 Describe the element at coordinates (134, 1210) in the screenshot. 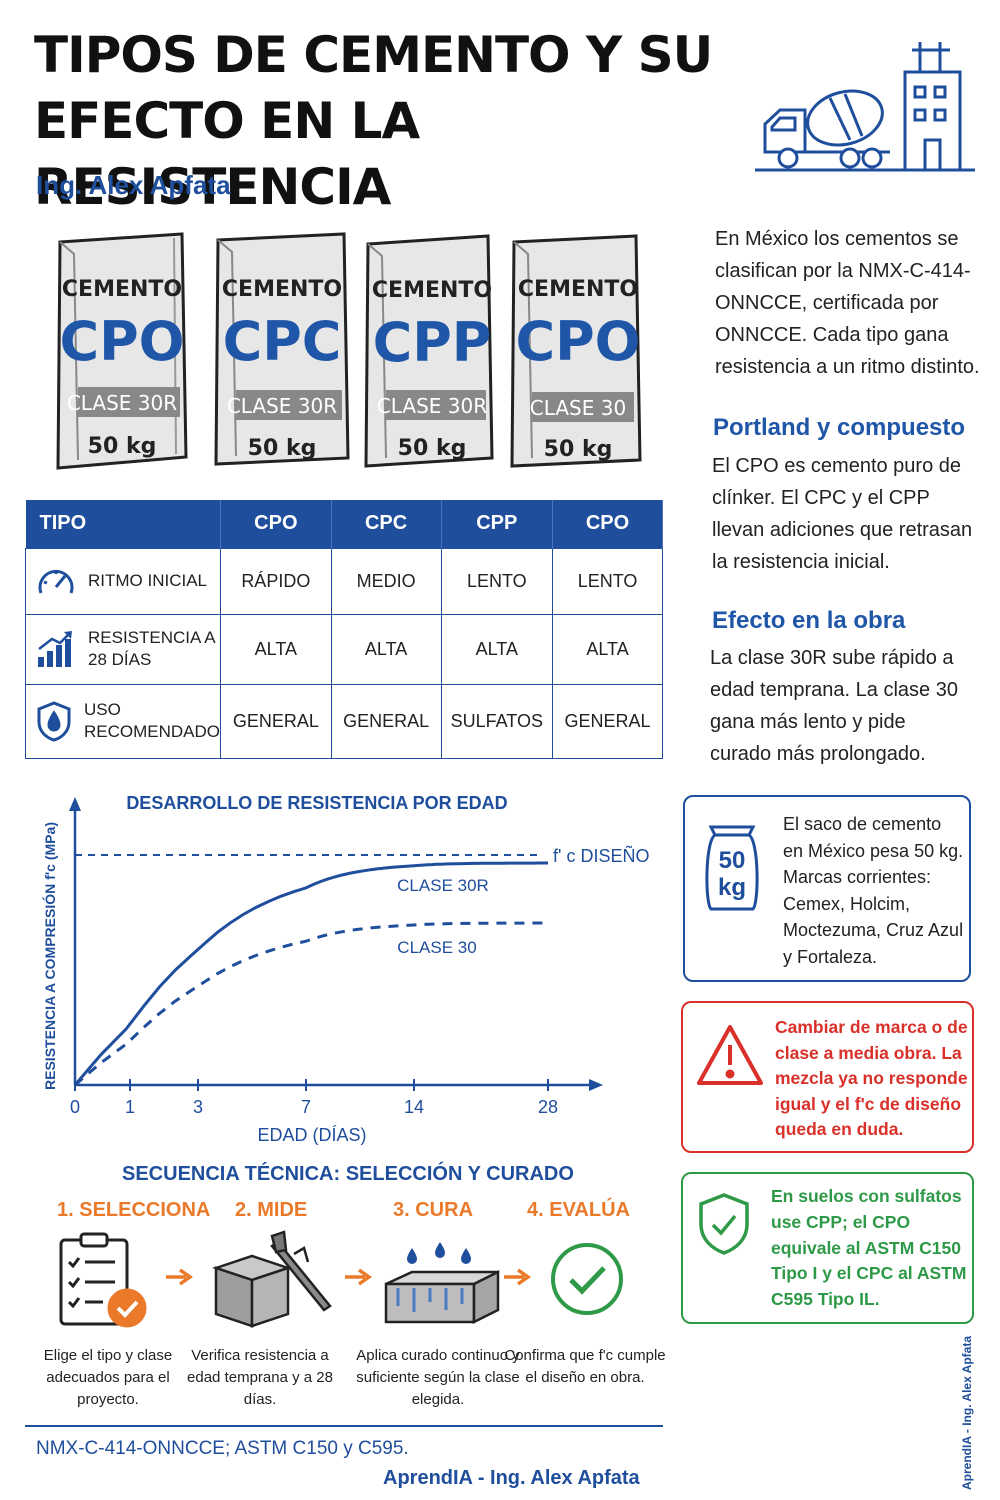

I see `step-heading: 1. SELECCIONA` at that location.